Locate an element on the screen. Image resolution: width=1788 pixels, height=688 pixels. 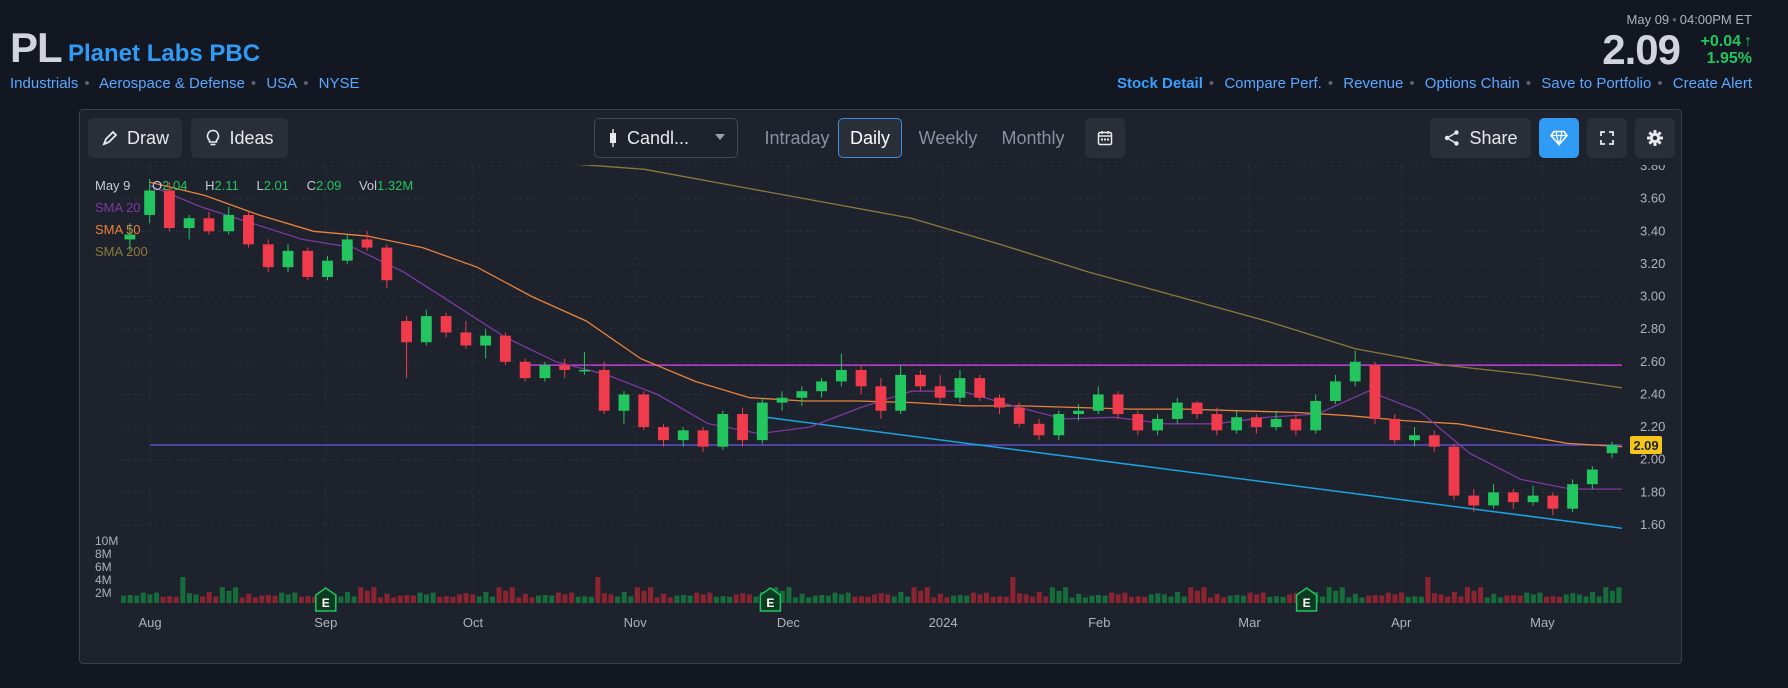
x-tick-label: Dec is located at coordinates (789, 622).